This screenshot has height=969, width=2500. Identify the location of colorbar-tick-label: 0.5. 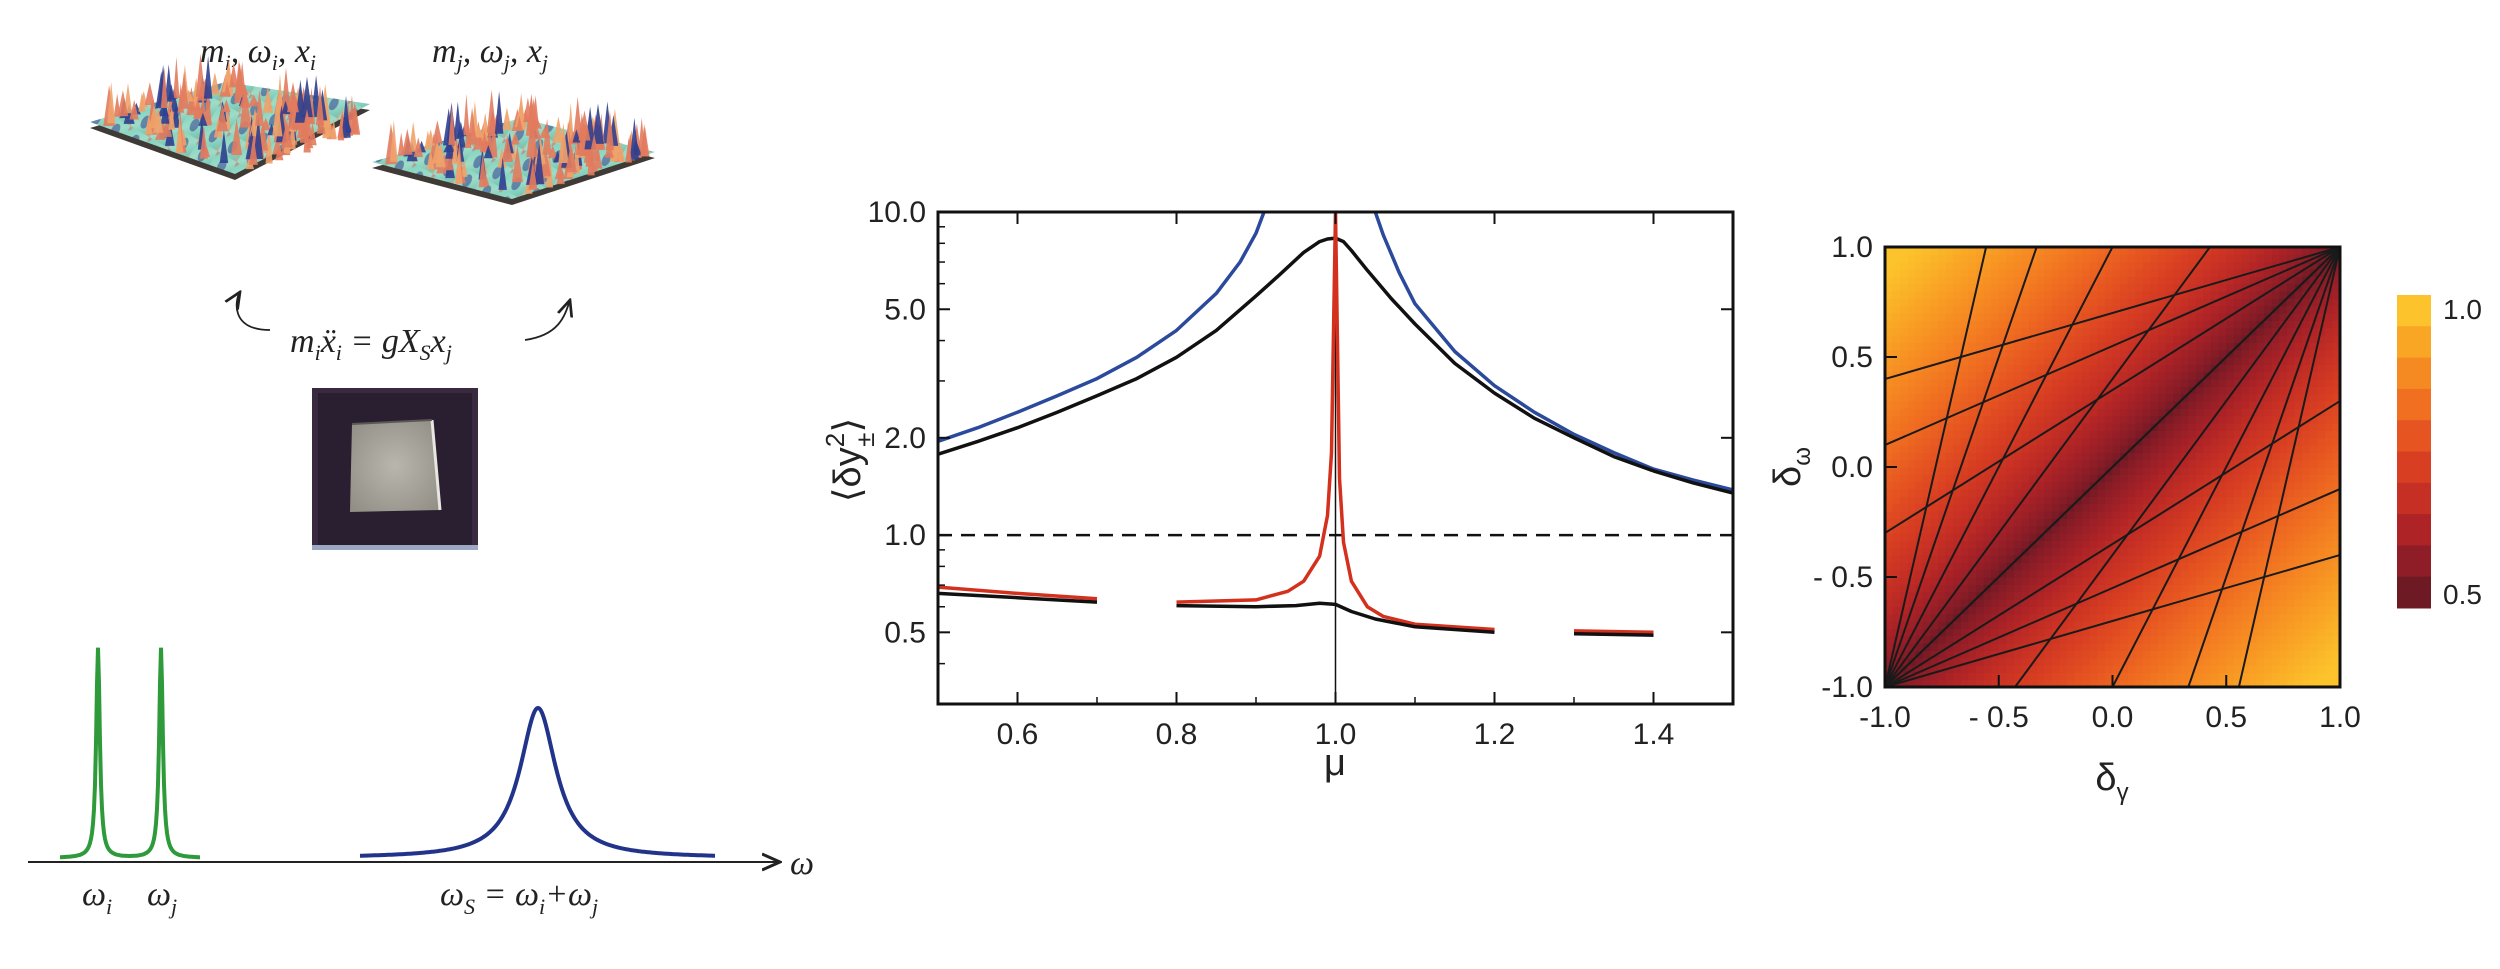
(2462, 594).